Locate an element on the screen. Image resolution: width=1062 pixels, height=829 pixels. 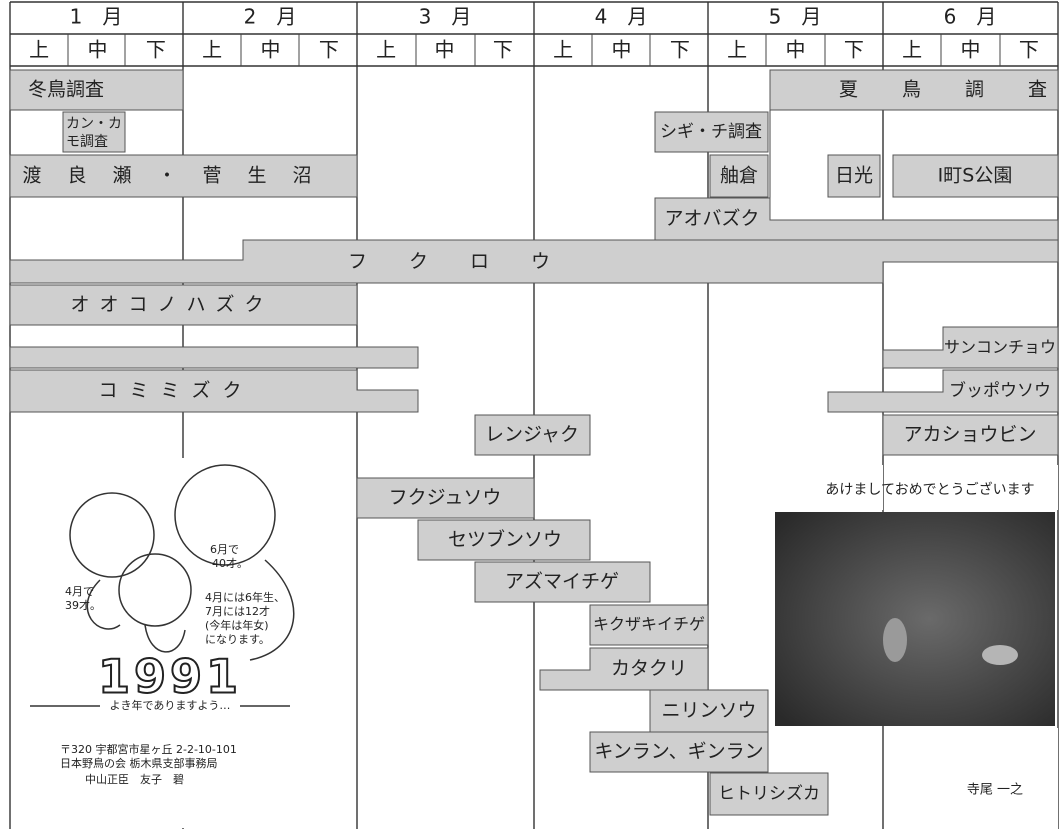
card-text: 40才。 is located at coordinates (230, 563).